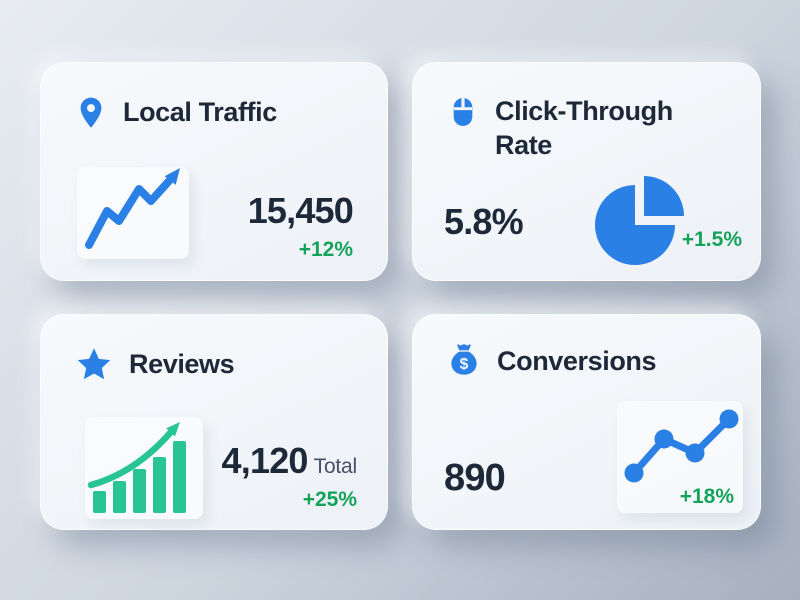 The height and width of the screenshot is (600, 800). I want to click on card-title: Reviews, so click(182, 364).